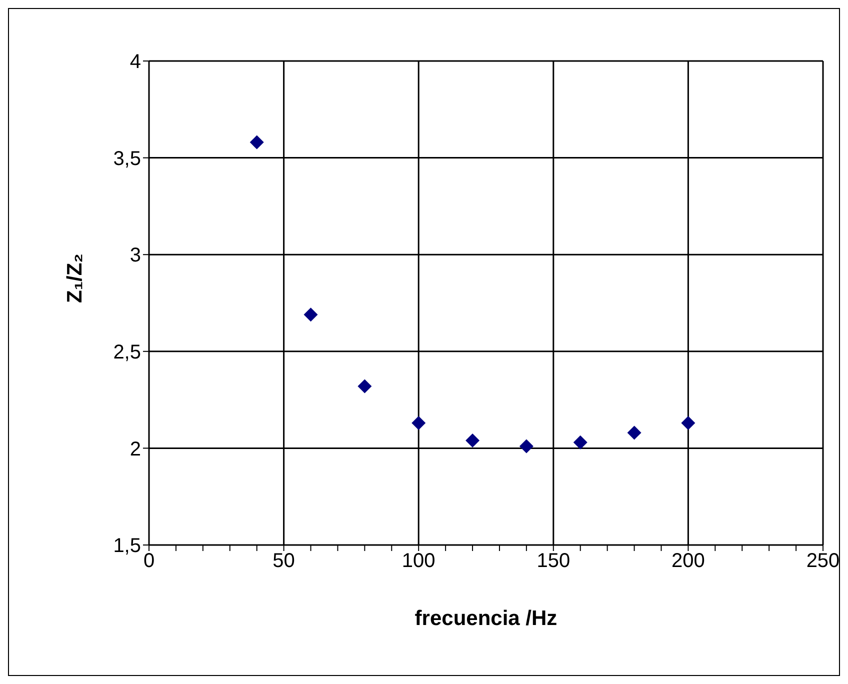 This screenshot has height=684, width=848. What do you see at coordinates (283, 561) in the screenshot?
I see `x-tick-label: 50` at bounding box center [283, 561].